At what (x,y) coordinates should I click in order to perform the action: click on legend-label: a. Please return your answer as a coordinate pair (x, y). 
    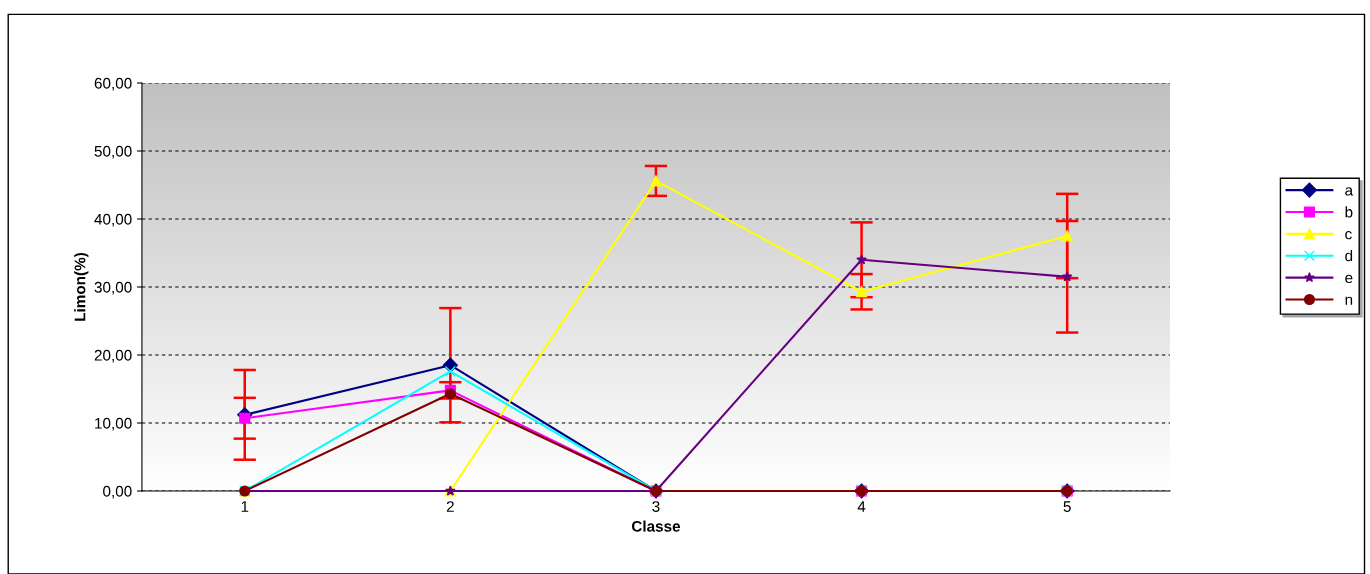
    Looking at the image, I should click on (1349, 191).